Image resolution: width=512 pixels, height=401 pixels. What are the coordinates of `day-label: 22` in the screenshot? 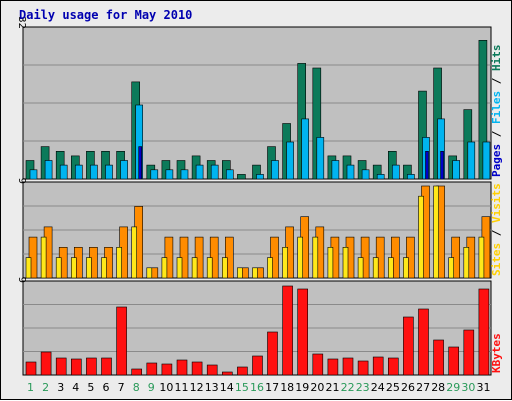 It's located at (348, 387).